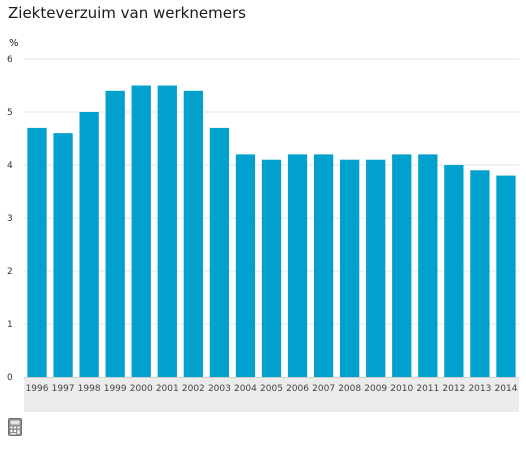 This screenshot has width=526, height=451. I want to click on x-tick-label: 1996, so click(37, 389).